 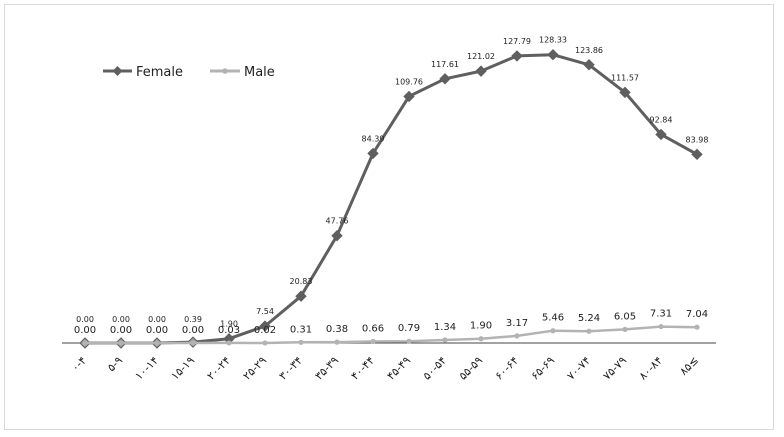 I want to click on x-tick-label: ۴۰-۴۴, so click(x=362, y=368).